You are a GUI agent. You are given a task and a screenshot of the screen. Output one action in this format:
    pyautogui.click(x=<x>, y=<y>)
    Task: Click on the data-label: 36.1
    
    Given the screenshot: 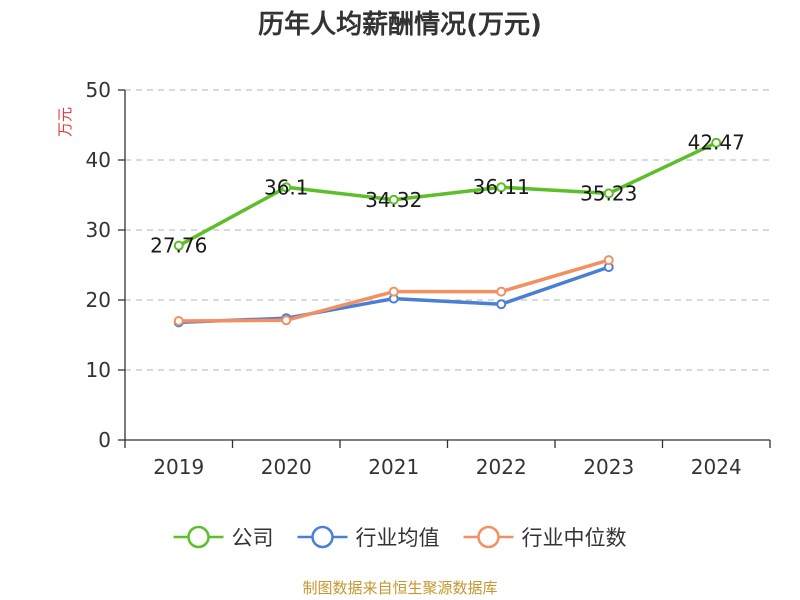 What is the action you would take?
    pyautogui.click(x=286, y=187)
    